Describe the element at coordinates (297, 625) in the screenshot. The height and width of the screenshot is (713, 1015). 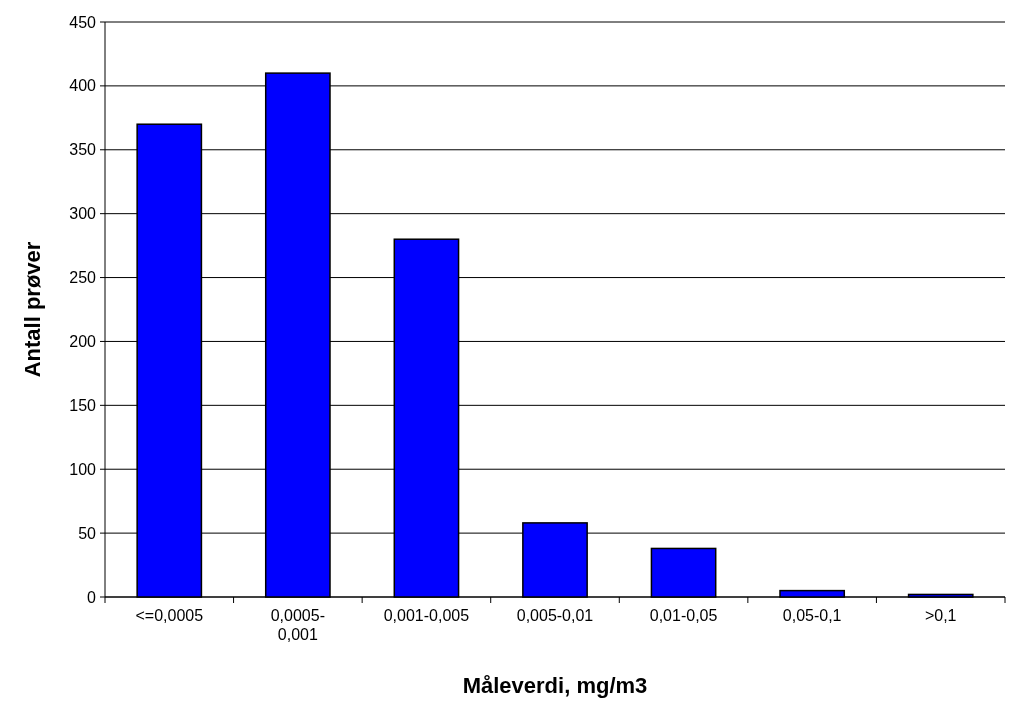
I see `x-tick-label: 0,0005-0,001` at that location.